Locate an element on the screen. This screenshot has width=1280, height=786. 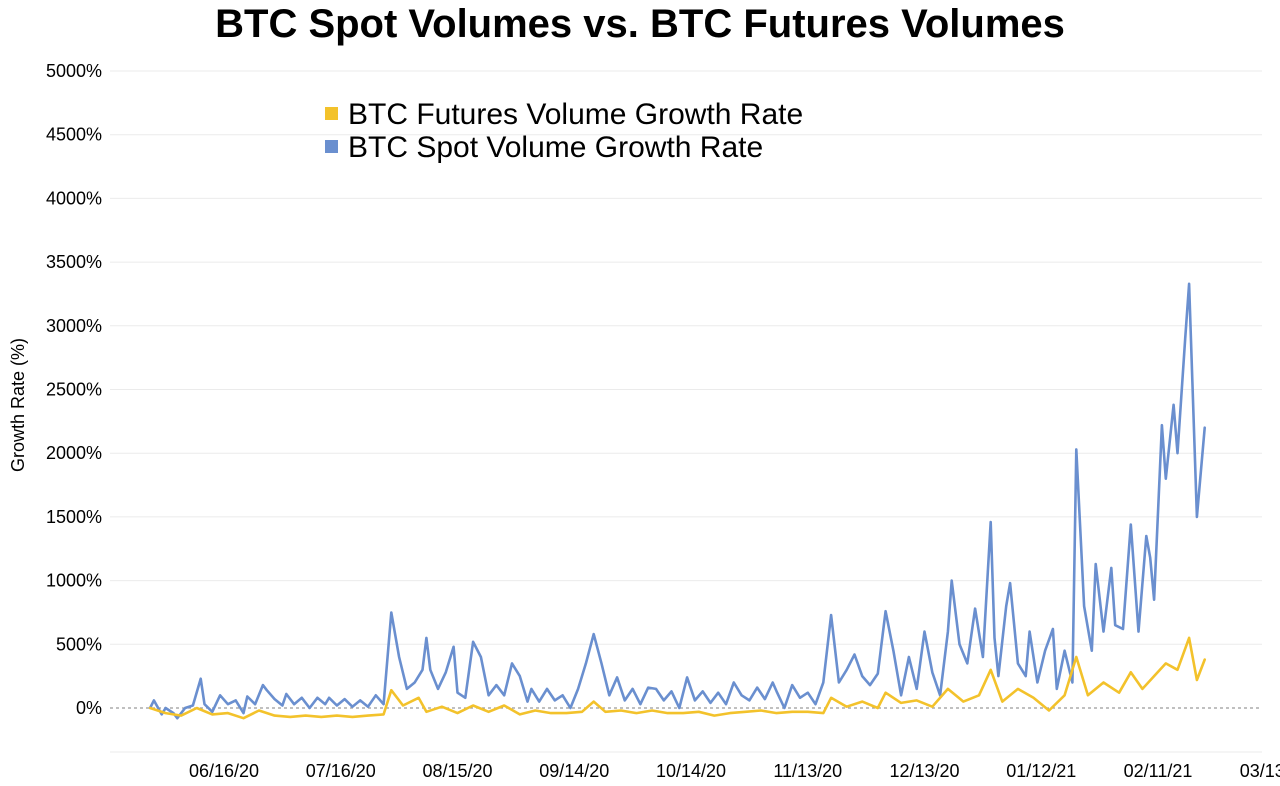
y-tick-label: 0% is located at coordinates (89, 708).